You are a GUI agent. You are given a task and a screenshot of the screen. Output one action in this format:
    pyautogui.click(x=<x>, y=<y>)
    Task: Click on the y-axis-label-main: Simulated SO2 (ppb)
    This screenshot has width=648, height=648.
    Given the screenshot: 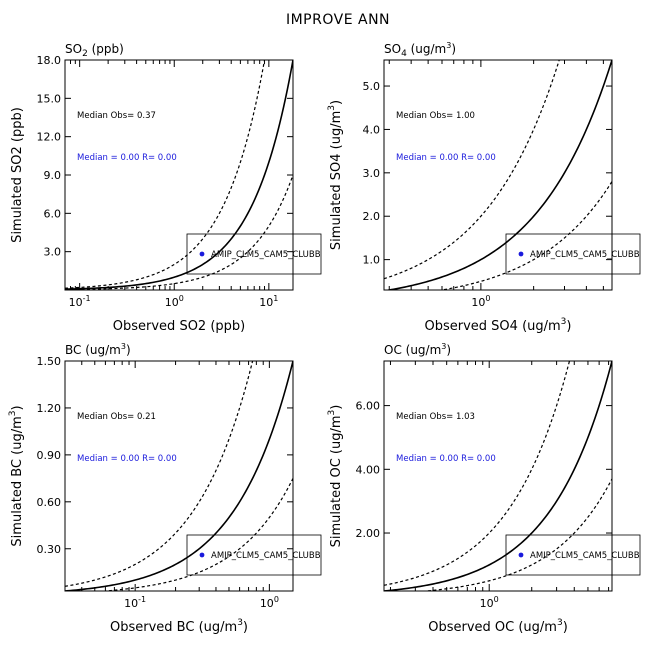 What is the action you would take?
    pyautogui.click(x=17, y=175)
    